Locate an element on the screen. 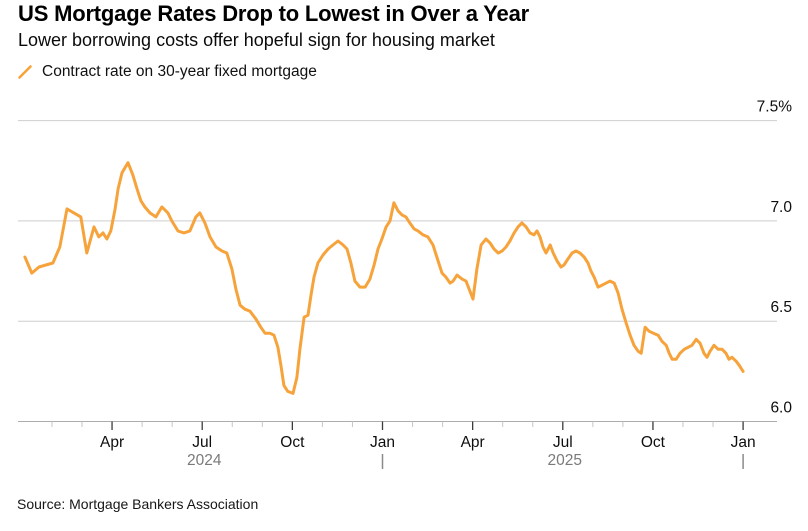  y-axis-label: 7.5% is located at coordinates (775, 107).